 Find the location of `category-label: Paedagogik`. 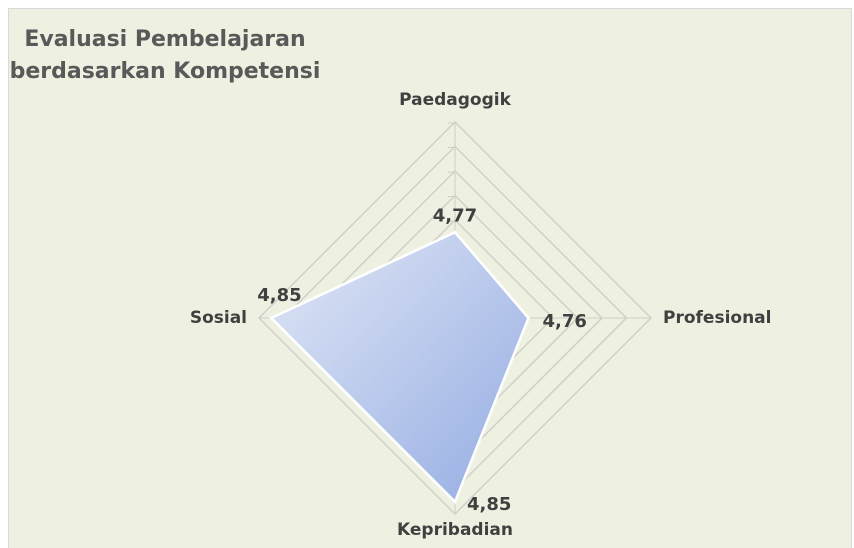

category-label: Paedagogik is located at coordinates (455, 100).